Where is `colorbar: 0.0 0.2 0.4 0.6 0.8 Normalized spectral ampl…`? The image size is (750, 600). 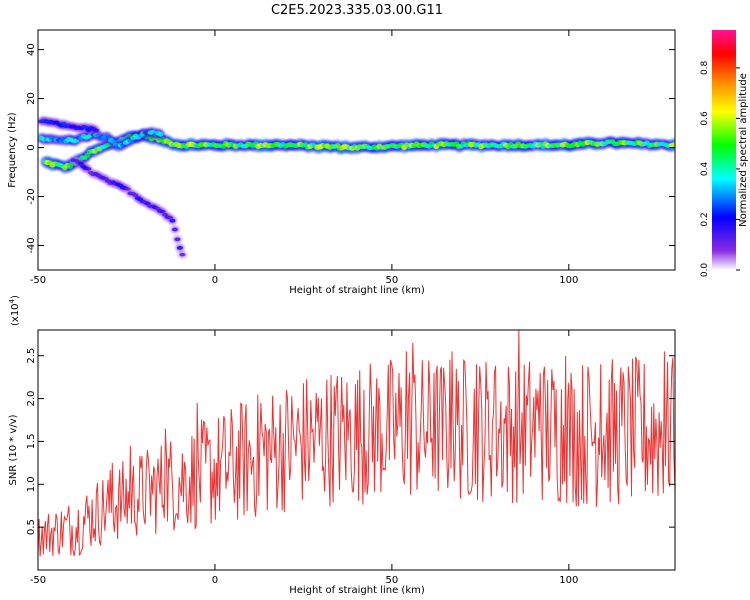
colorbar: 0.0 0.2 0.4 0.6 0.8 Normalized spectral ampl… is located at coordinates (724, 153).